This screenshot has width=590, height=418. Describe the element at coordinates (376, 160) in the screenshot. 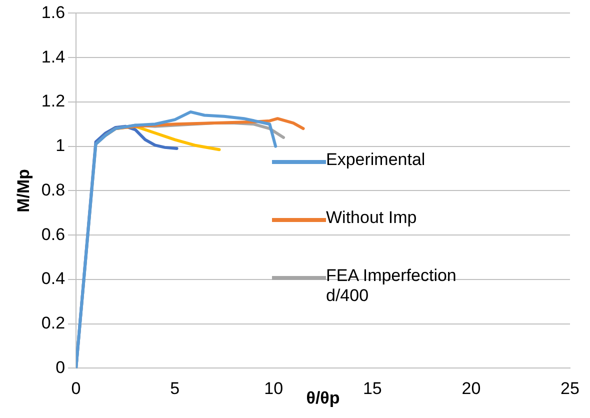

I see `legend-label: Experimental` at that location.